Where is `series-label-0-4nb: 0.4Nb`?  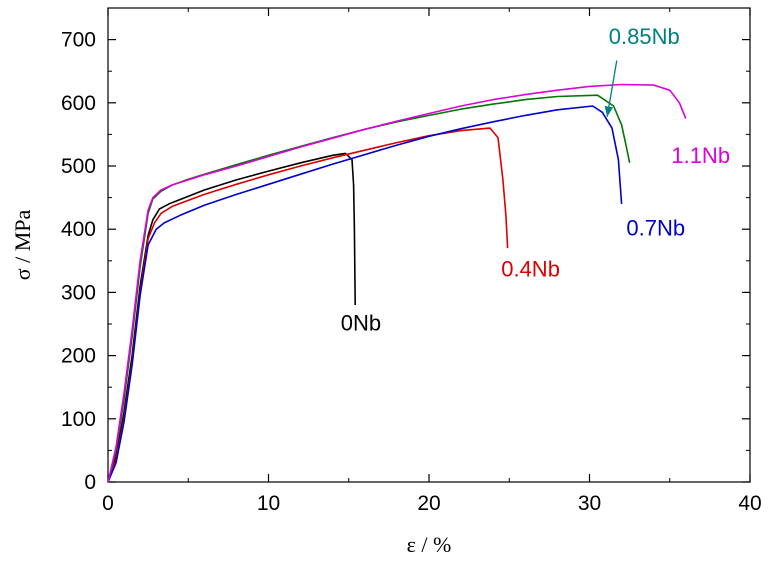
series-label-0-4nb: 0.4Nb is located at coordinates (530, 269).